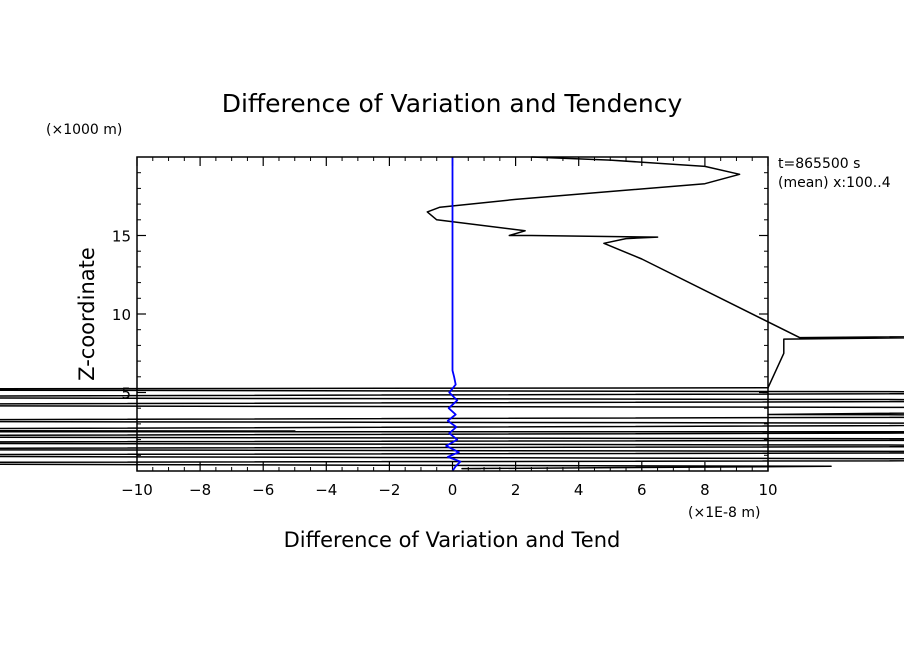 This screenshot has height=654, width=904. Describe the element at coordinates (137, 490) in the screenshot. I see `x-tick-label: −10` at that location.